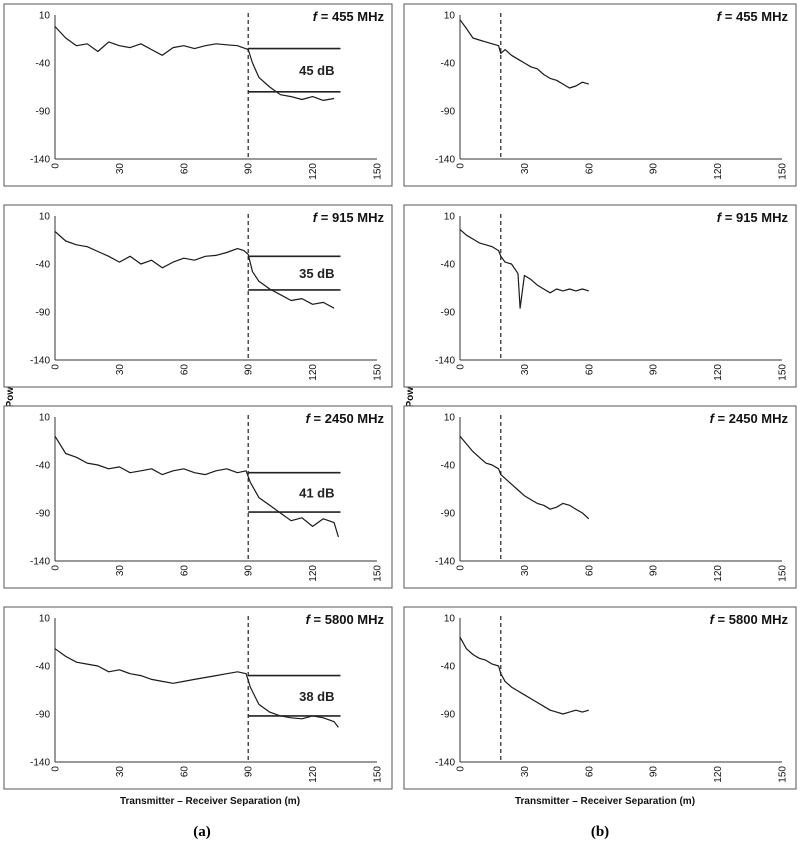  I want to click on frequency-value: 455 MHz, so click(358, 16).